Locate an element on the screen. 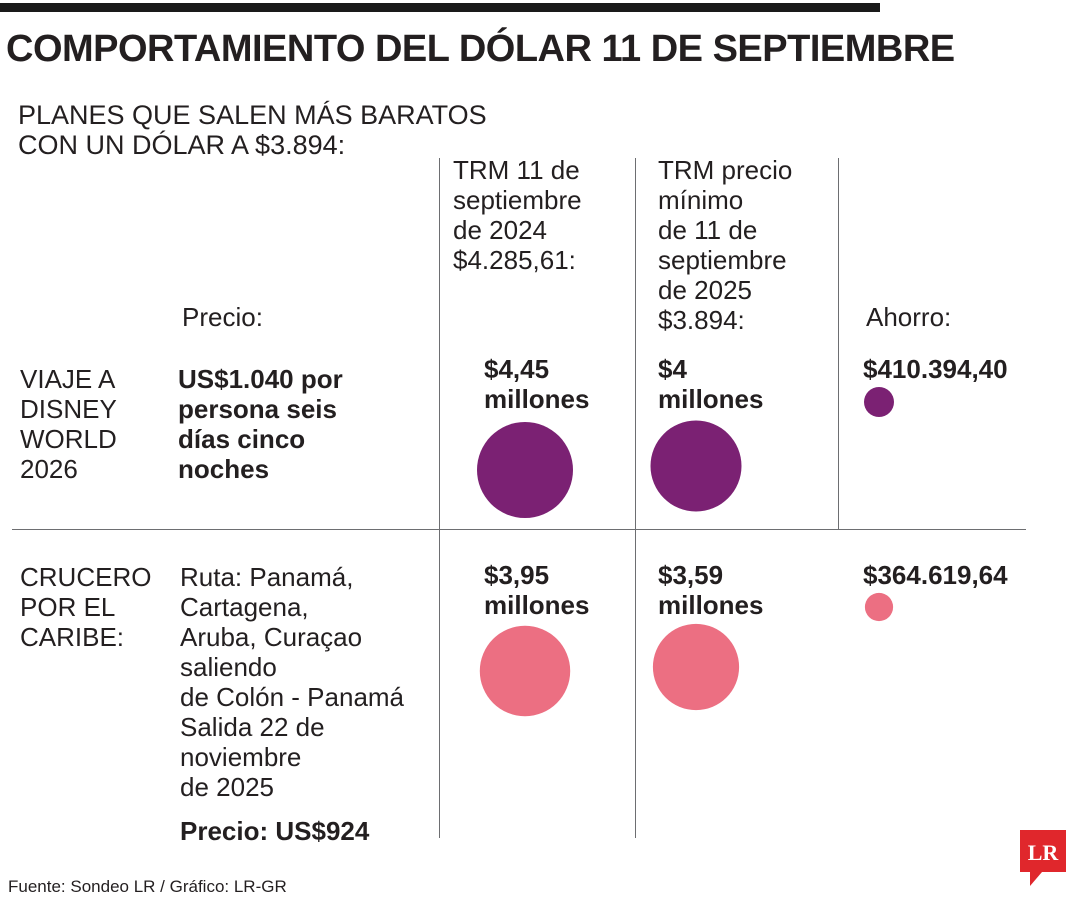 The width and height of the screenshot is (1080, 900). value-crucero-2024: $3,95 millones is located at coordinates (537, 590).